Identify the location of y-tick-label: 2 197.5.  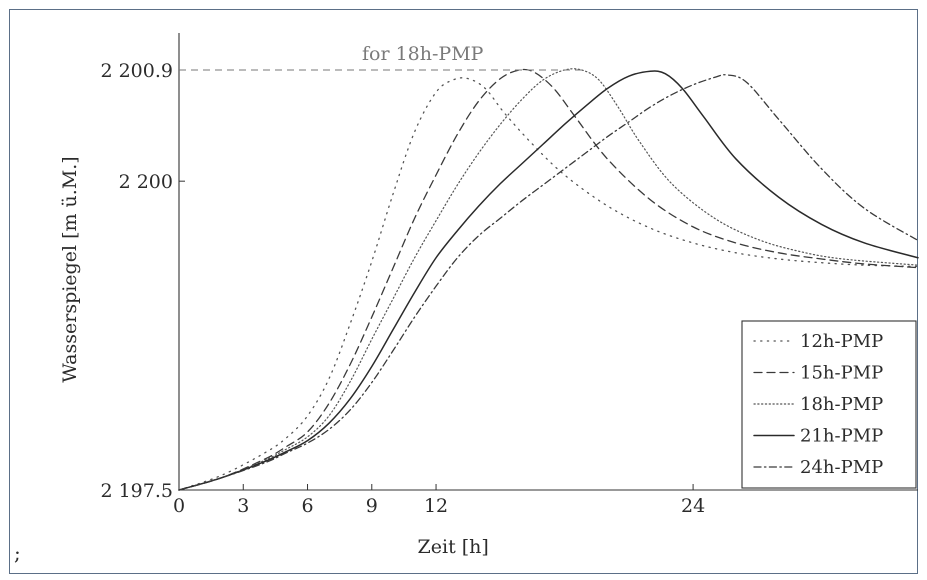
(136, 491).